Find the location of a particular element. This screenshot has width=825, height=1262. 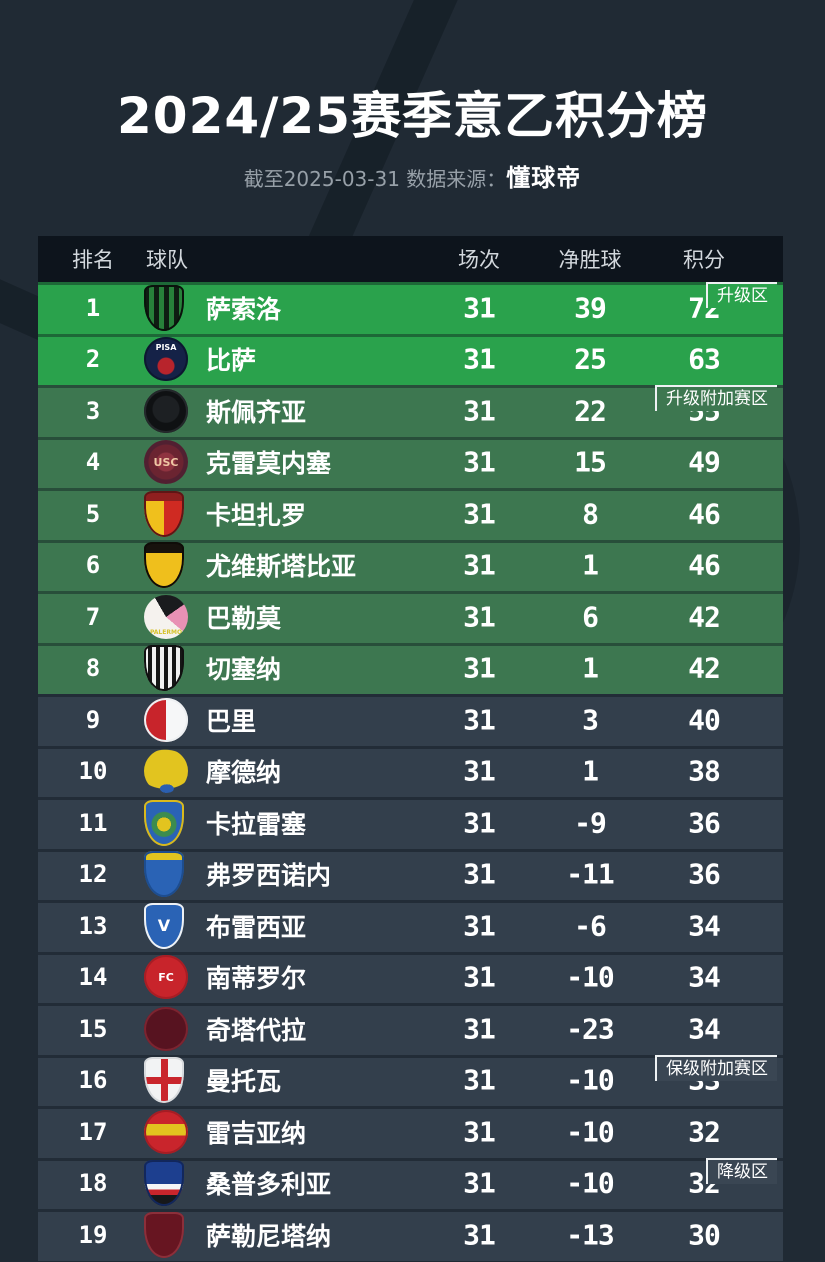

rank-cell: 11 is located at coordinates (93, 822).